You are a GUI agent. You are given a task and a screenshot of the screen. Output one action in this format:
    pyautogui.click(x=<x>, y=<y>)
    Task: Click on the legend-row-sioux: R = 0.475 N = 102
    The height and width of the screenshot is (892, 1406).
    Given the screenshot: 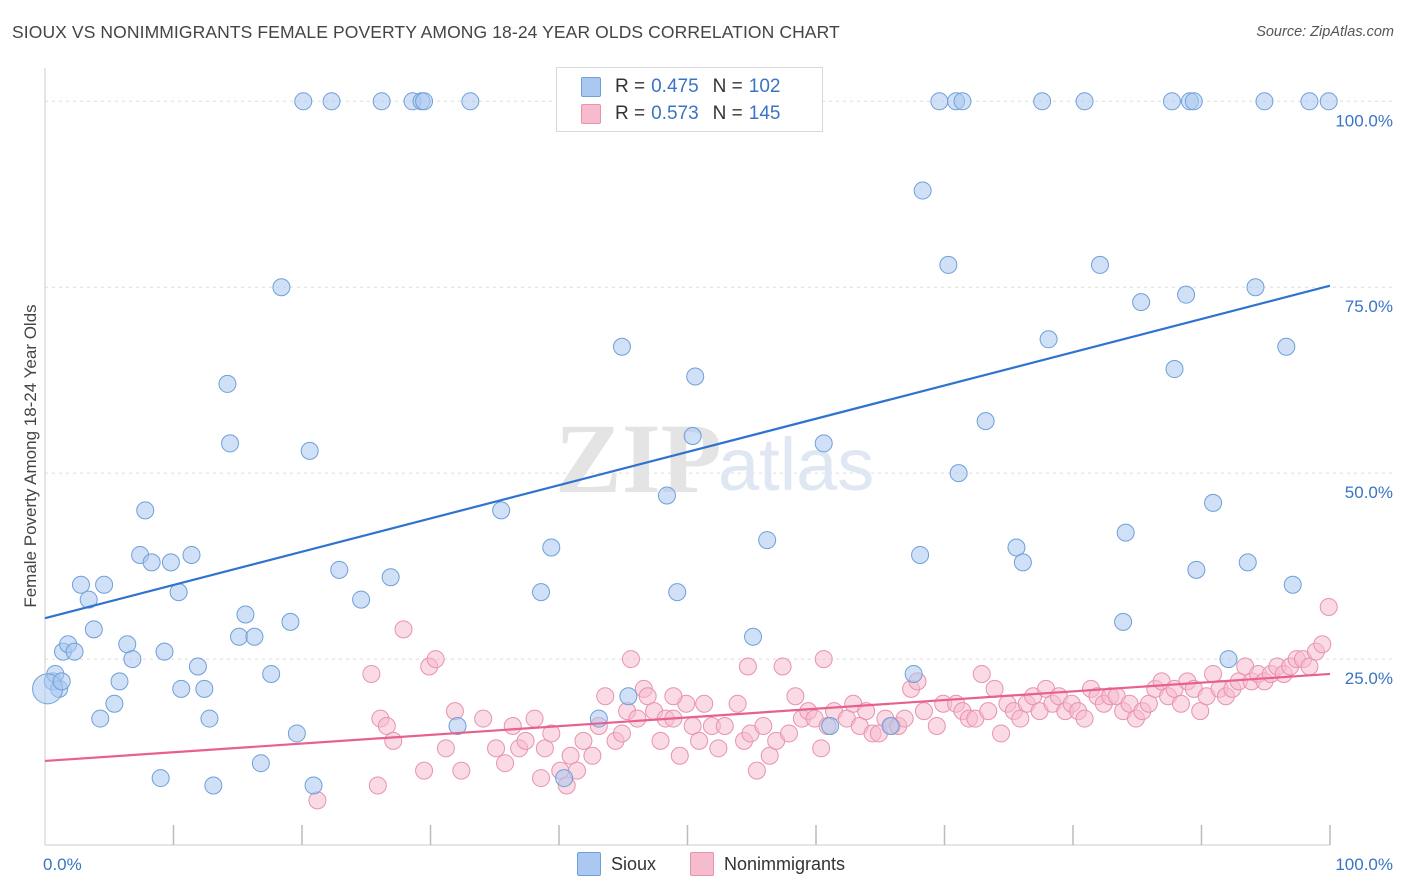 What is the action you would take?
    pyautogui.click(x=680, y=87)
    